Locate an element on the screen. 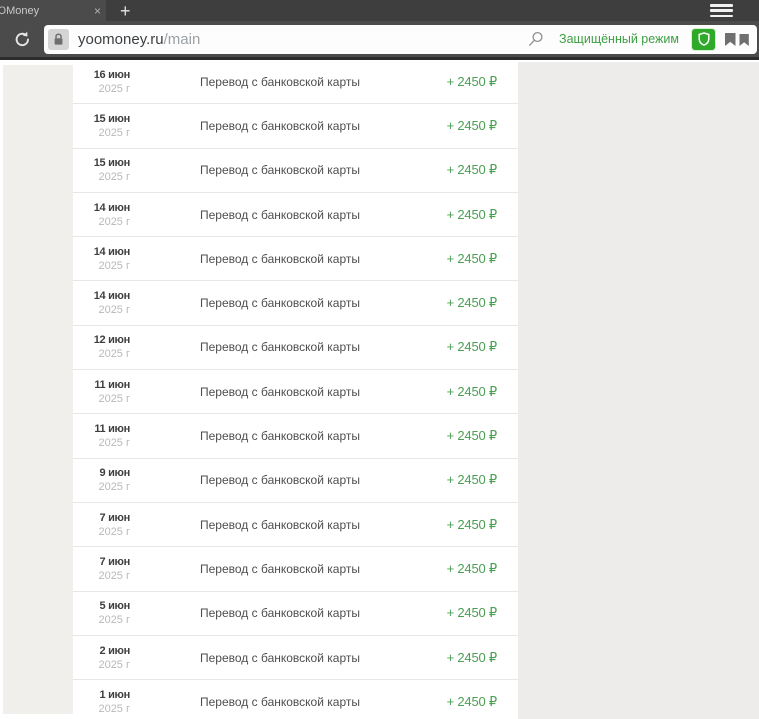 The height and width of the screenshot is (719, 759). transaction-date: 12 июн 2025 г is located at coordinates (109, 347).